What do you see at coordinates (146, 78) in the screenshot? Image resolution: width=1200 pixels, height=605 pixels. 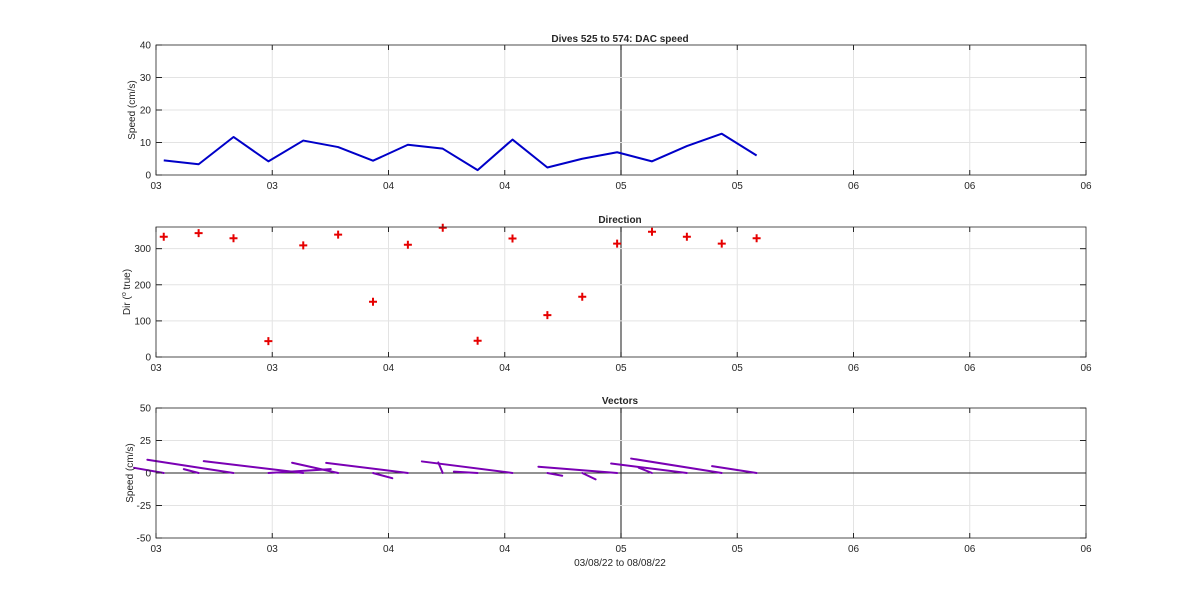 I see `speed-y-tick-label: 30` at bounding box center [146, 78].